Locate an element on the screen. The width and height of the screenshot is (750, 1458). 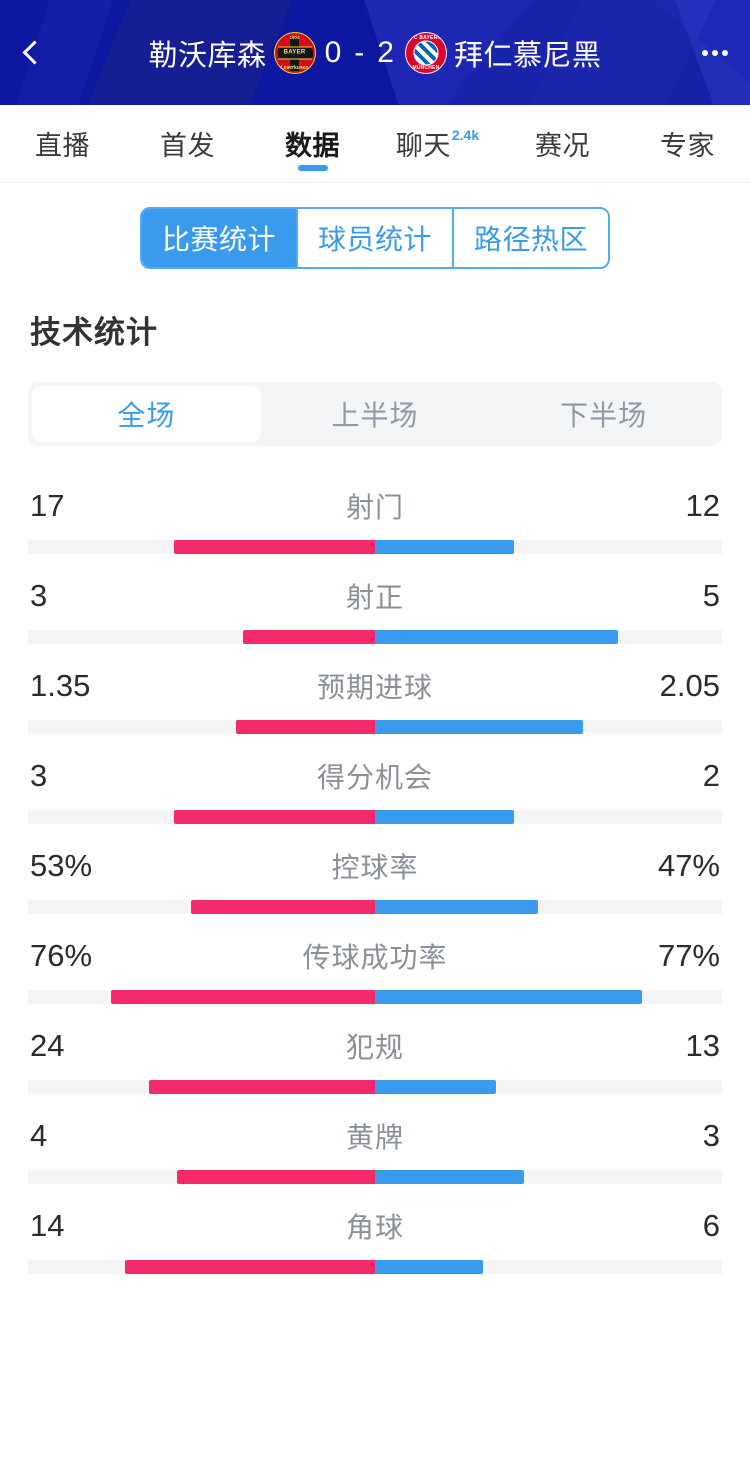
stat-label: 黄牌 is located at coordinates (374, 1137).